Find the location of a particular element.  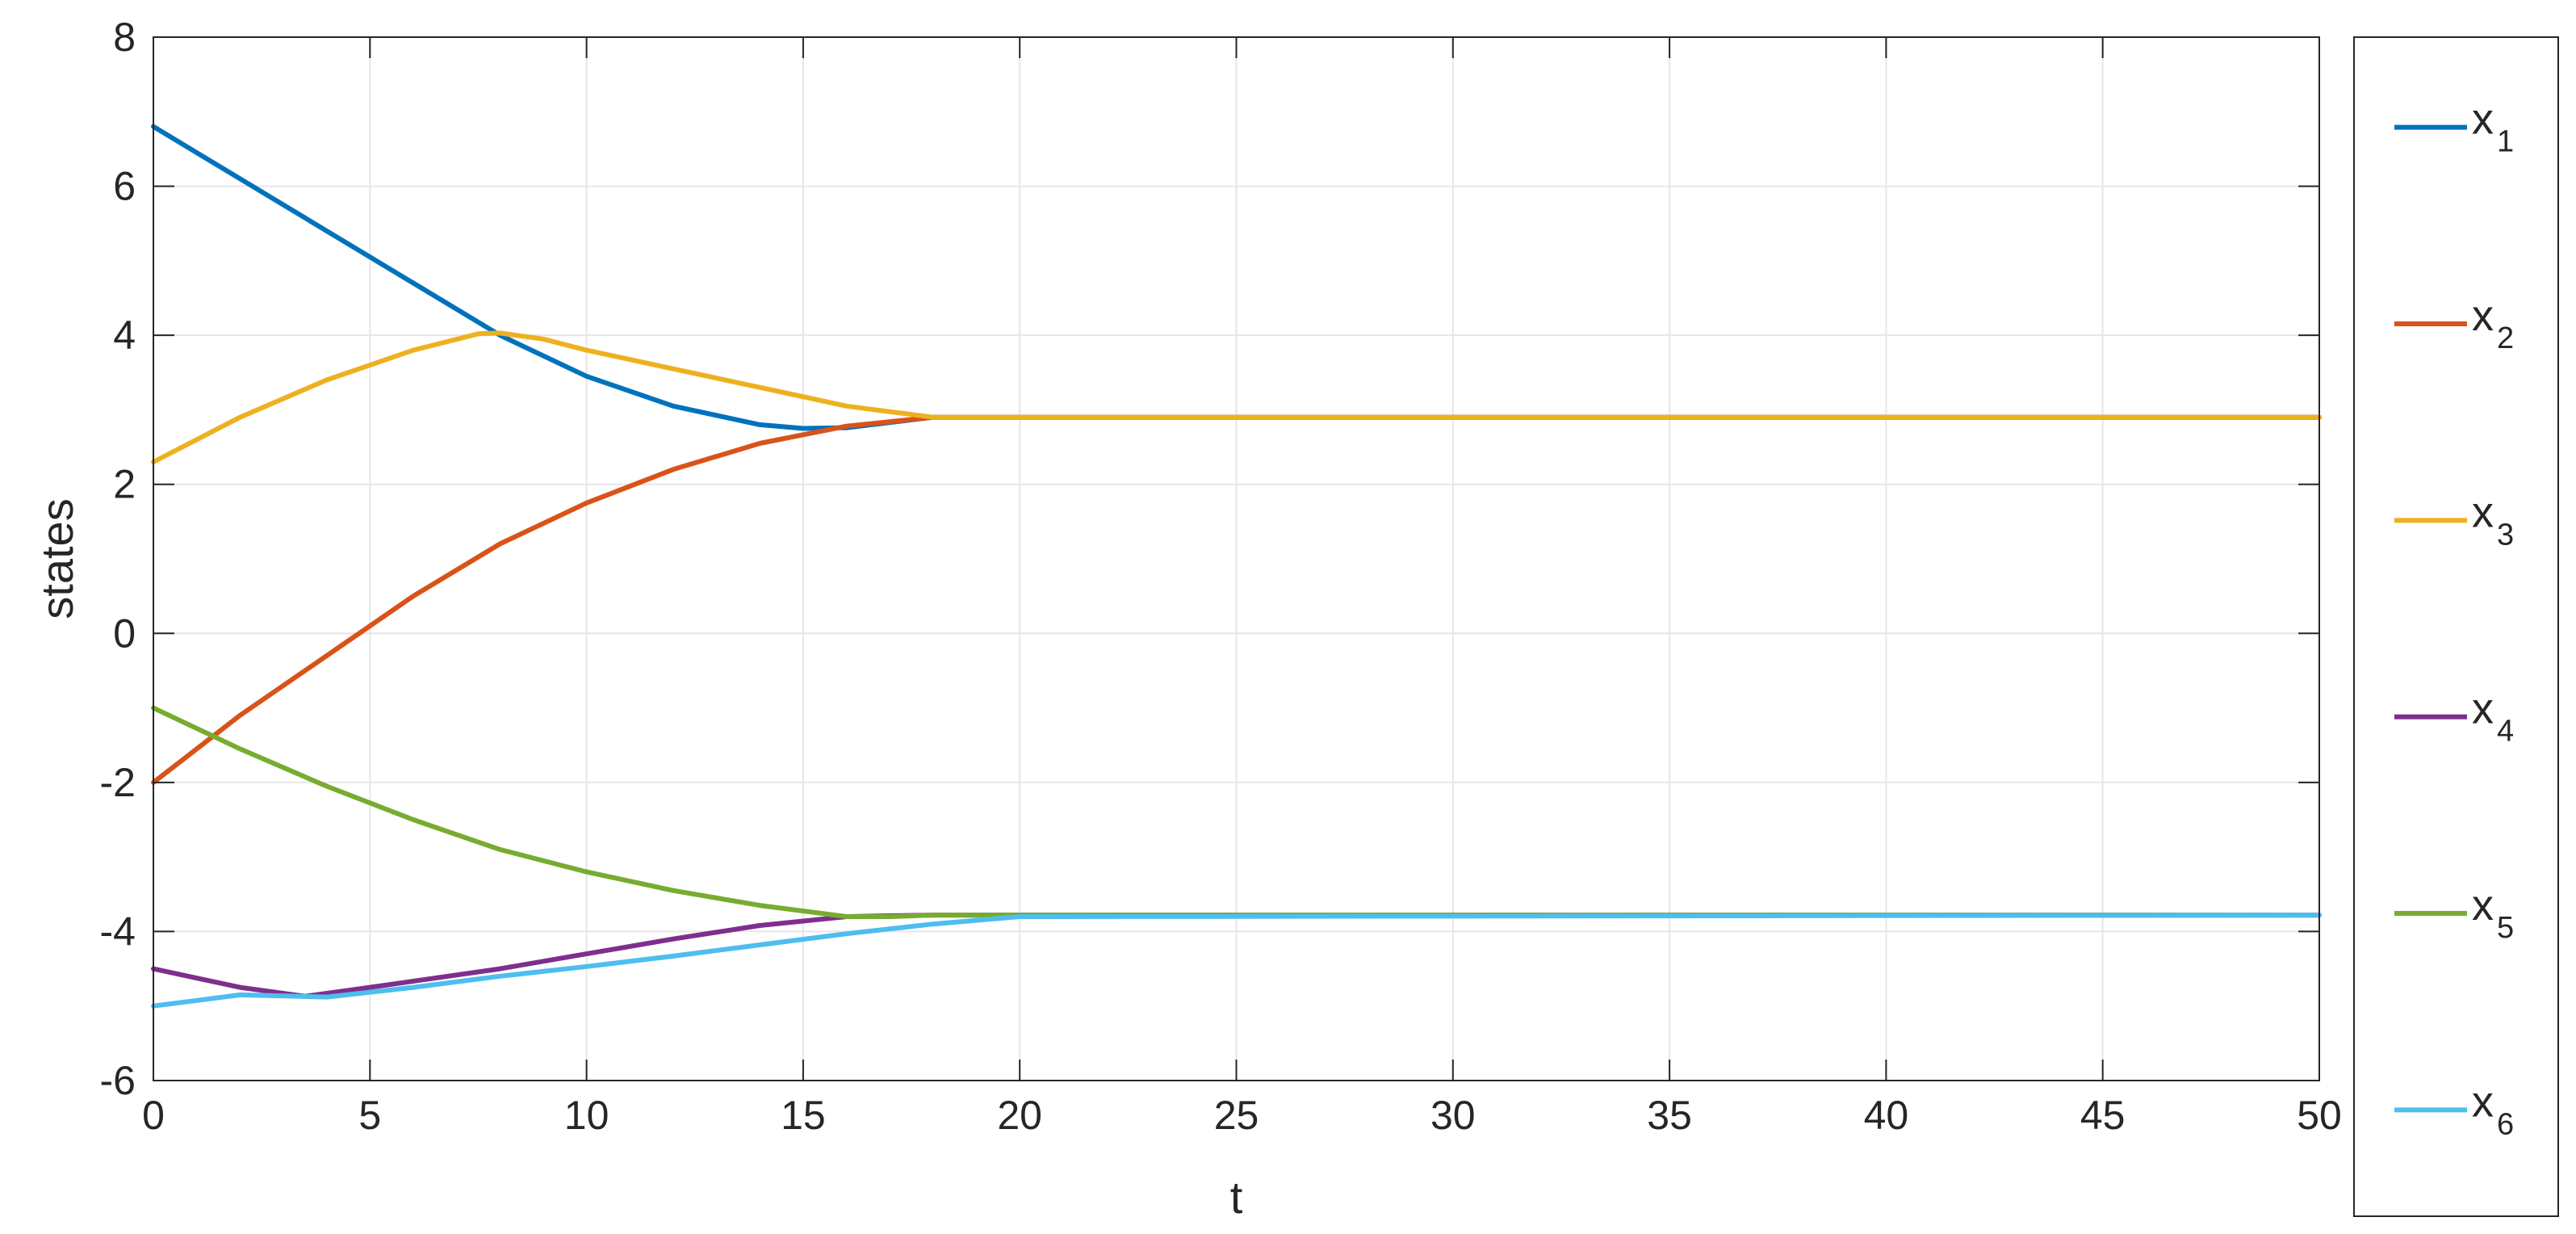

y-tick-label: 0 is located at coordinates (124, 633).